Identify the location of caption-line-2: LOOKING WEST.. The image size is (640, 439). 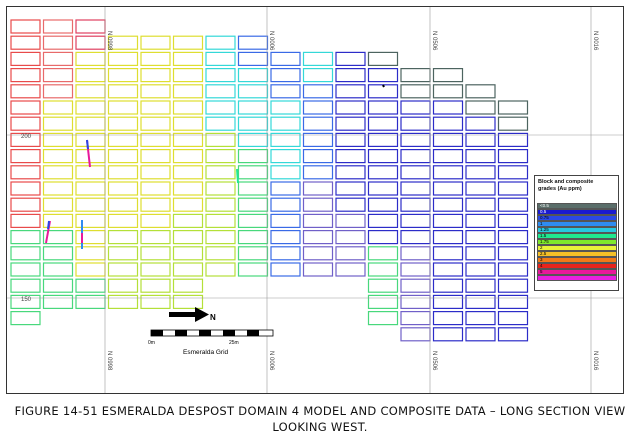
(320, 427).